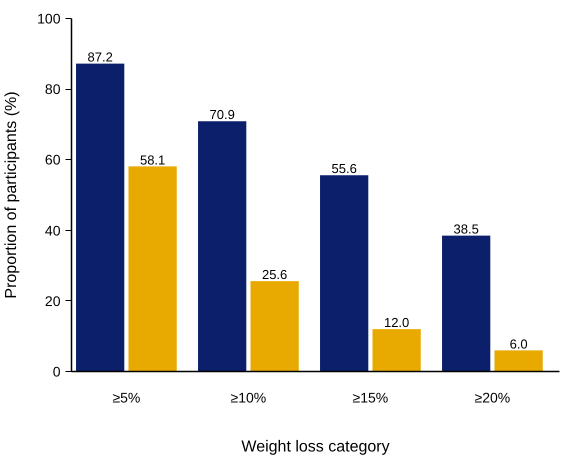  I want to click on data-label: 38.5, so click(466, 229).